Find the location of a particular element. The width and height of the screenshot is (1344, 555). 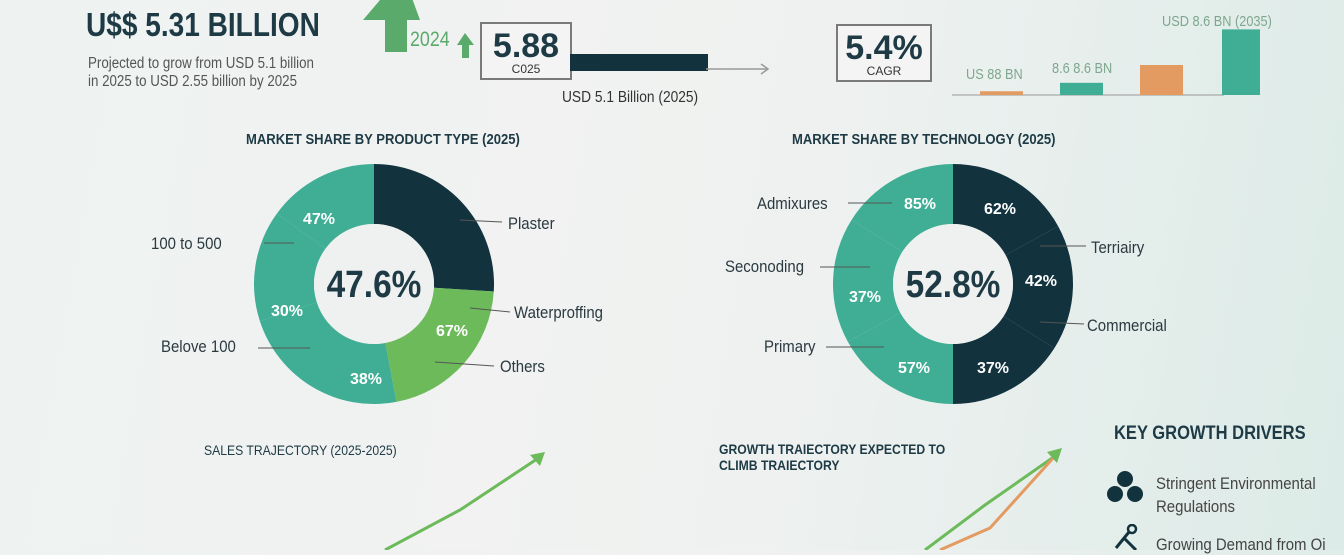

driver-item: Stringent Environmental Regulations is located at coordinates (1236, 495).